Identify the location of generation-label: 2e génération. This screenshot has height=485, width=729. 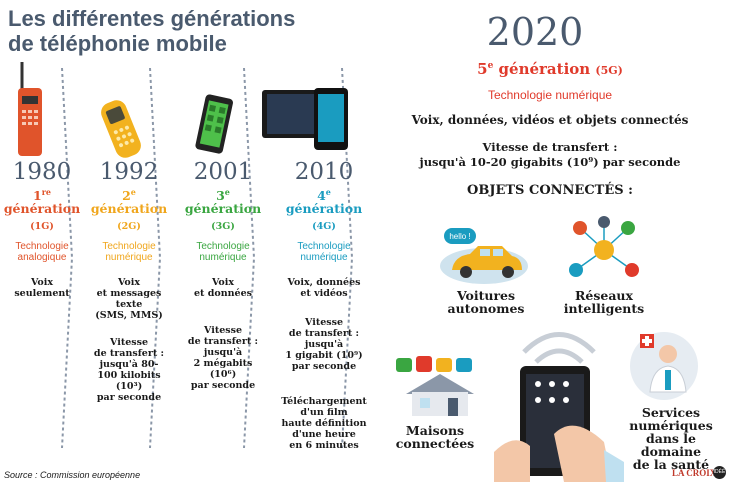
(129, 200).